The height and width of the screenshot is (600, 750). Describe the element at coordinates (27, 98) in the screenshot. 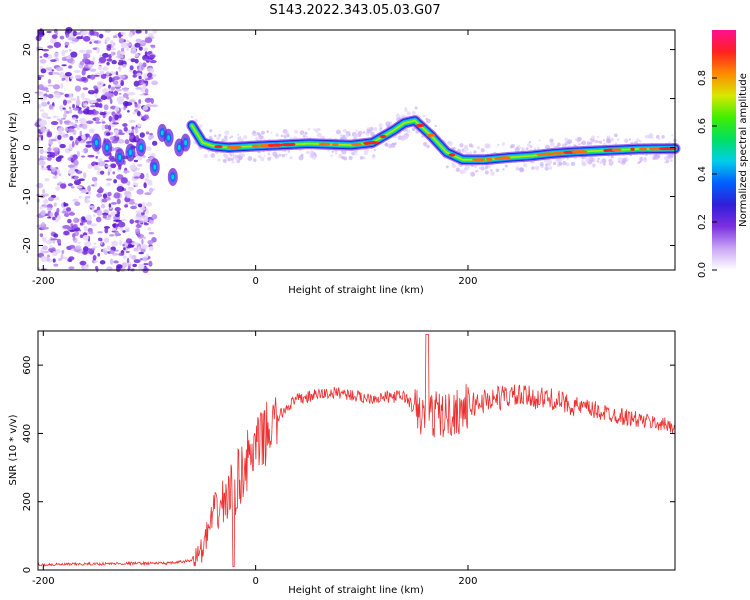

I see `y-tick-label: 10` at that location.